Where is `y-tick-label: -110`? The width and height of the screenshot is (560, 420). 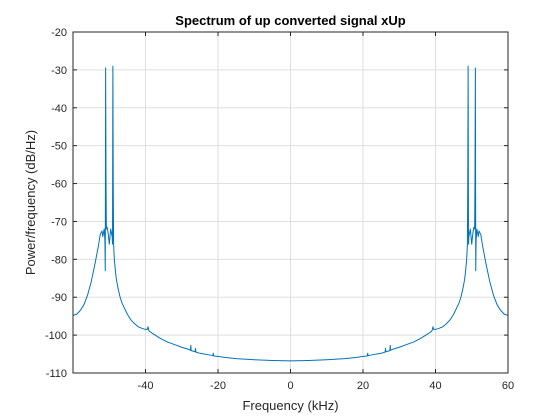 y-tick-label: -110 is located at coordinates (56, 374).